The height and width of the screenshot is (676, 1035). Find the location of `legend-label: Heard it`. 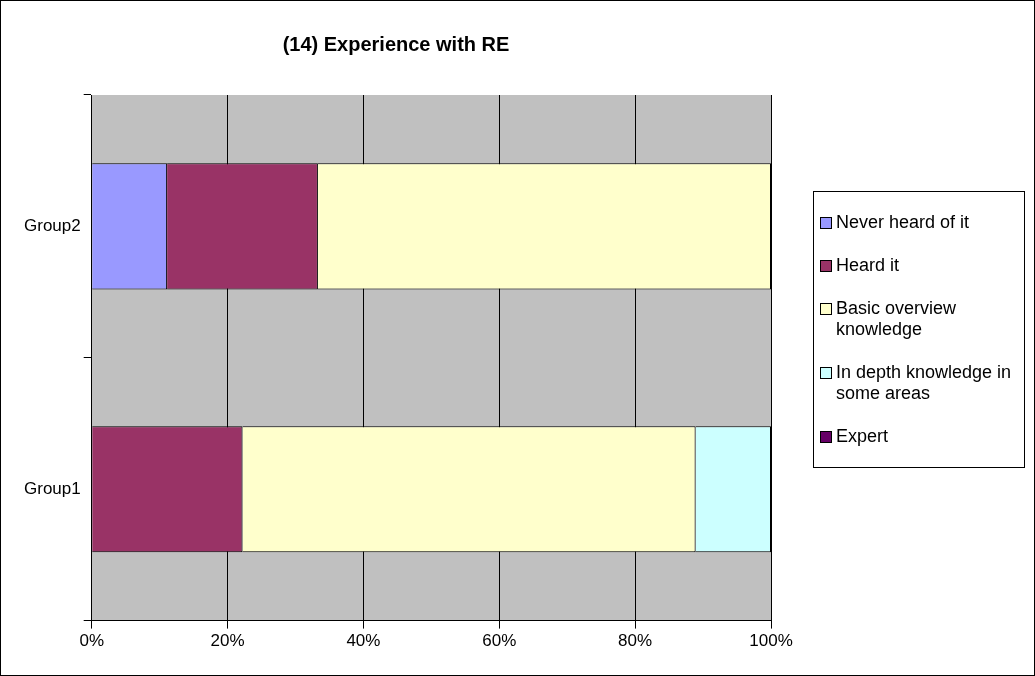

legend-label: Heard it is located at coordinates (868, 265).